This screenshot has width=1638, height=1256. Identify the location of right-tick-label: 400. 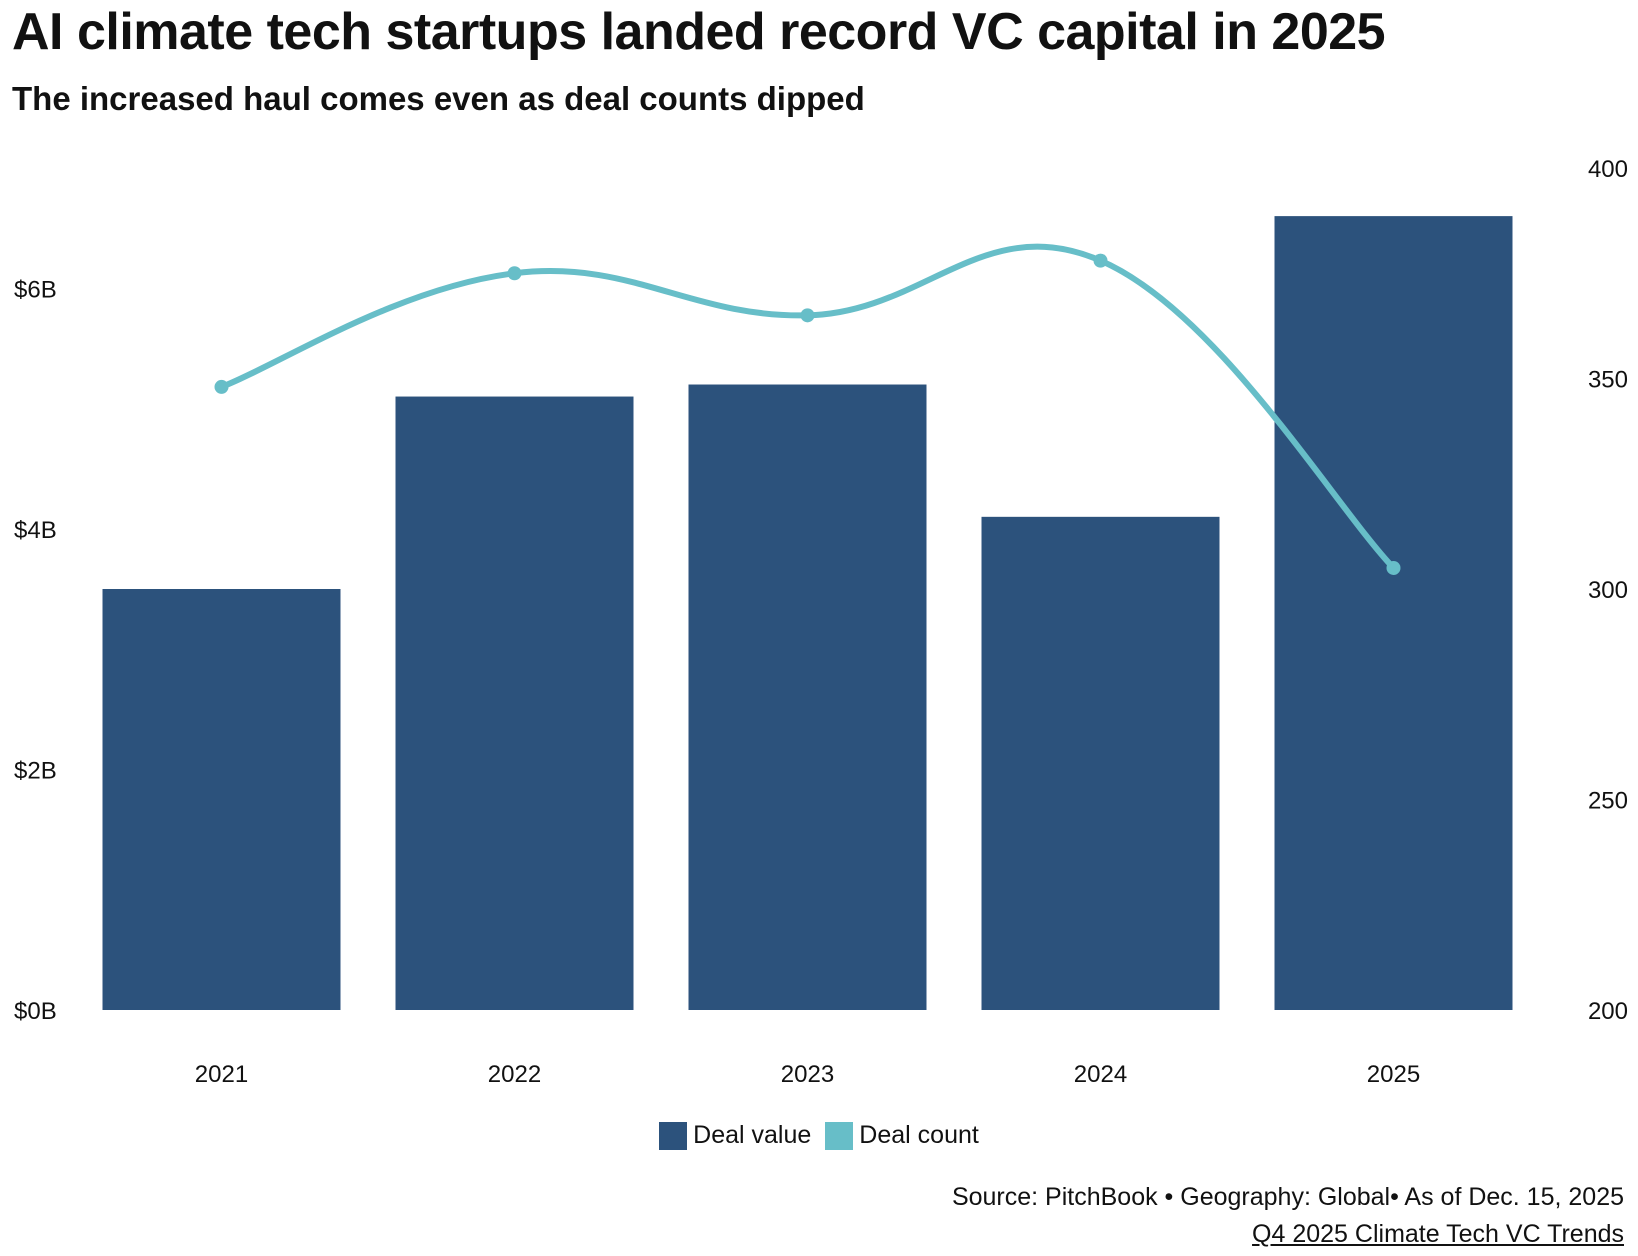
(1608, 169).